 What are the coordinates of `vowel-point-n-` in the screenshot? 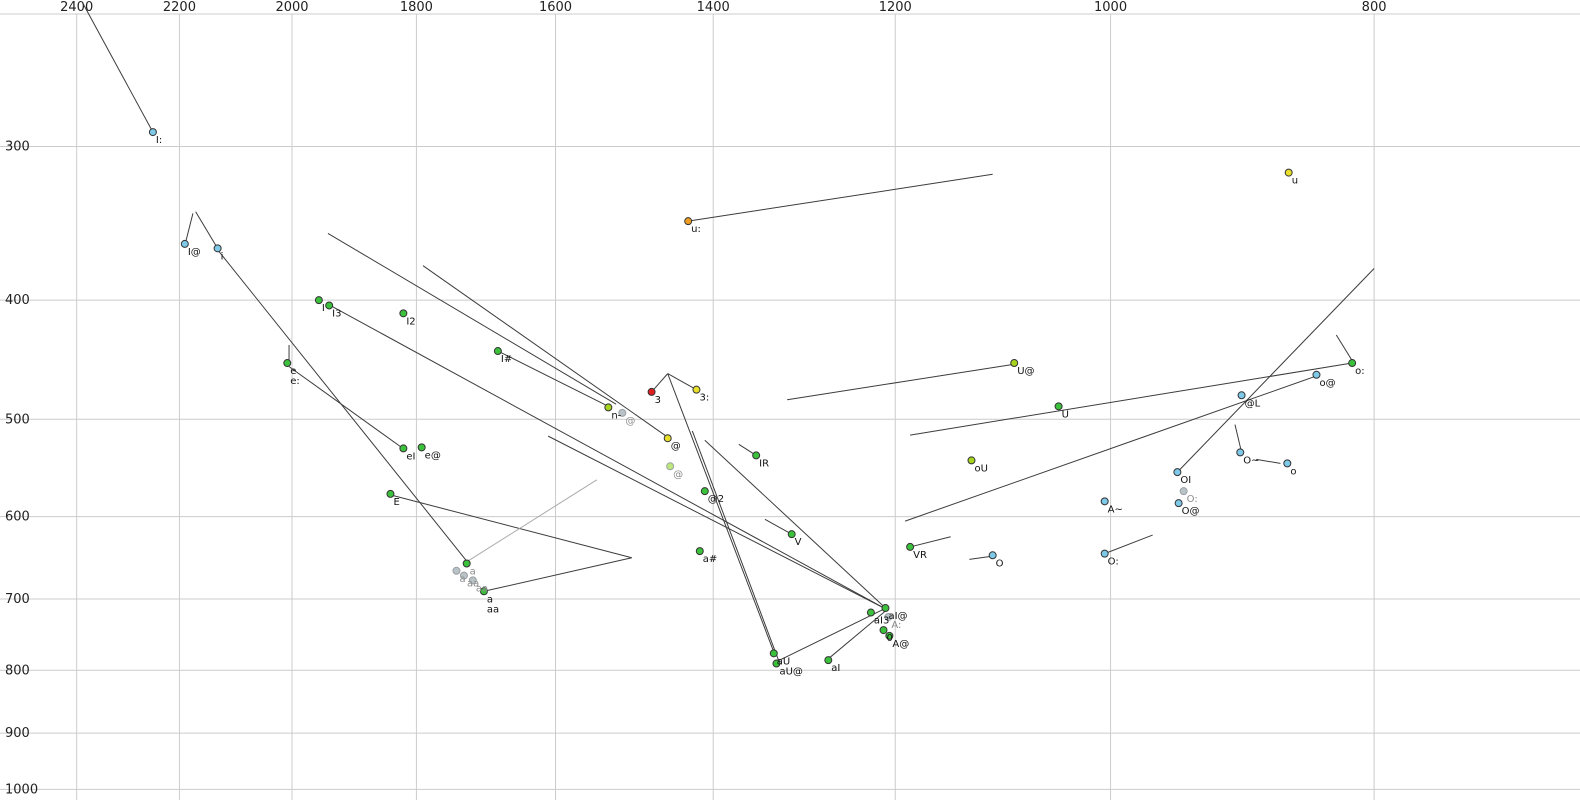 It's located at (608, 407).